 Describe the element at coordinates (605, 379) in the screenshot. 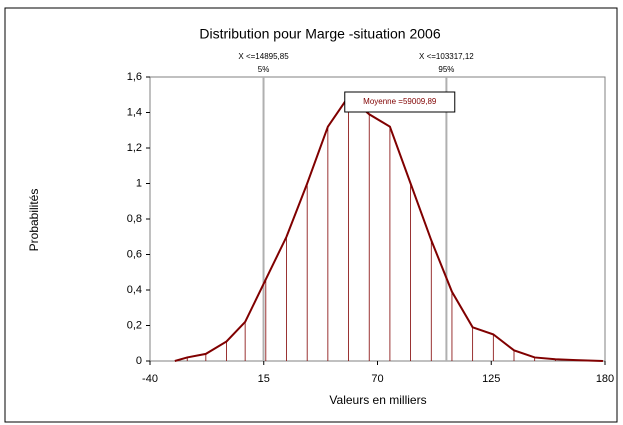

I see `x-tick-label: 180` at that location.